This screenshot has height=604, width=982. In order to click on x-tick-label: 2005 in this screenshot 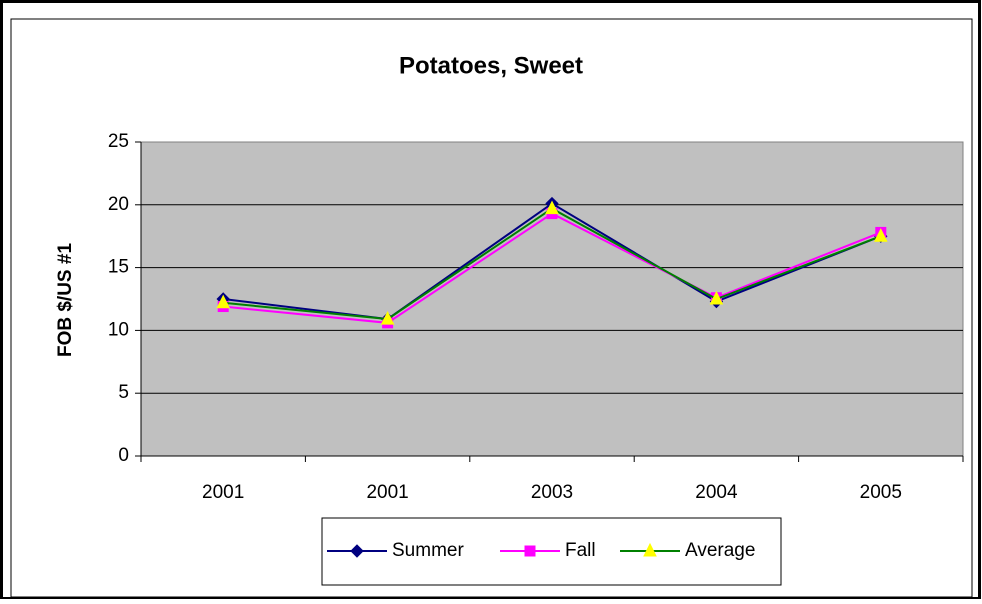, I will do `click(881, 492)`.